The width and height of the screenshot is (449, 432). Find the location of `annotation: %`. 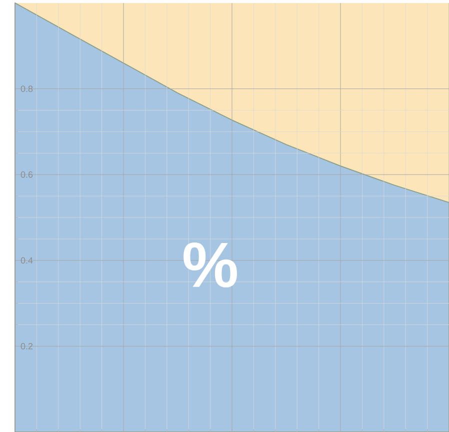

annotation: % is located at coordinates (210, 265).